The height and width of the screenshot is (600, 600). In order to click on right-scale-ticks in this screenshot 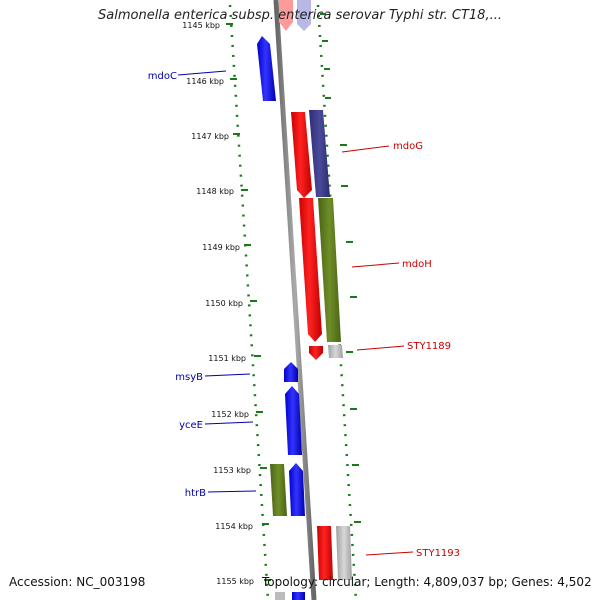, I will do `click(340, 268)`.